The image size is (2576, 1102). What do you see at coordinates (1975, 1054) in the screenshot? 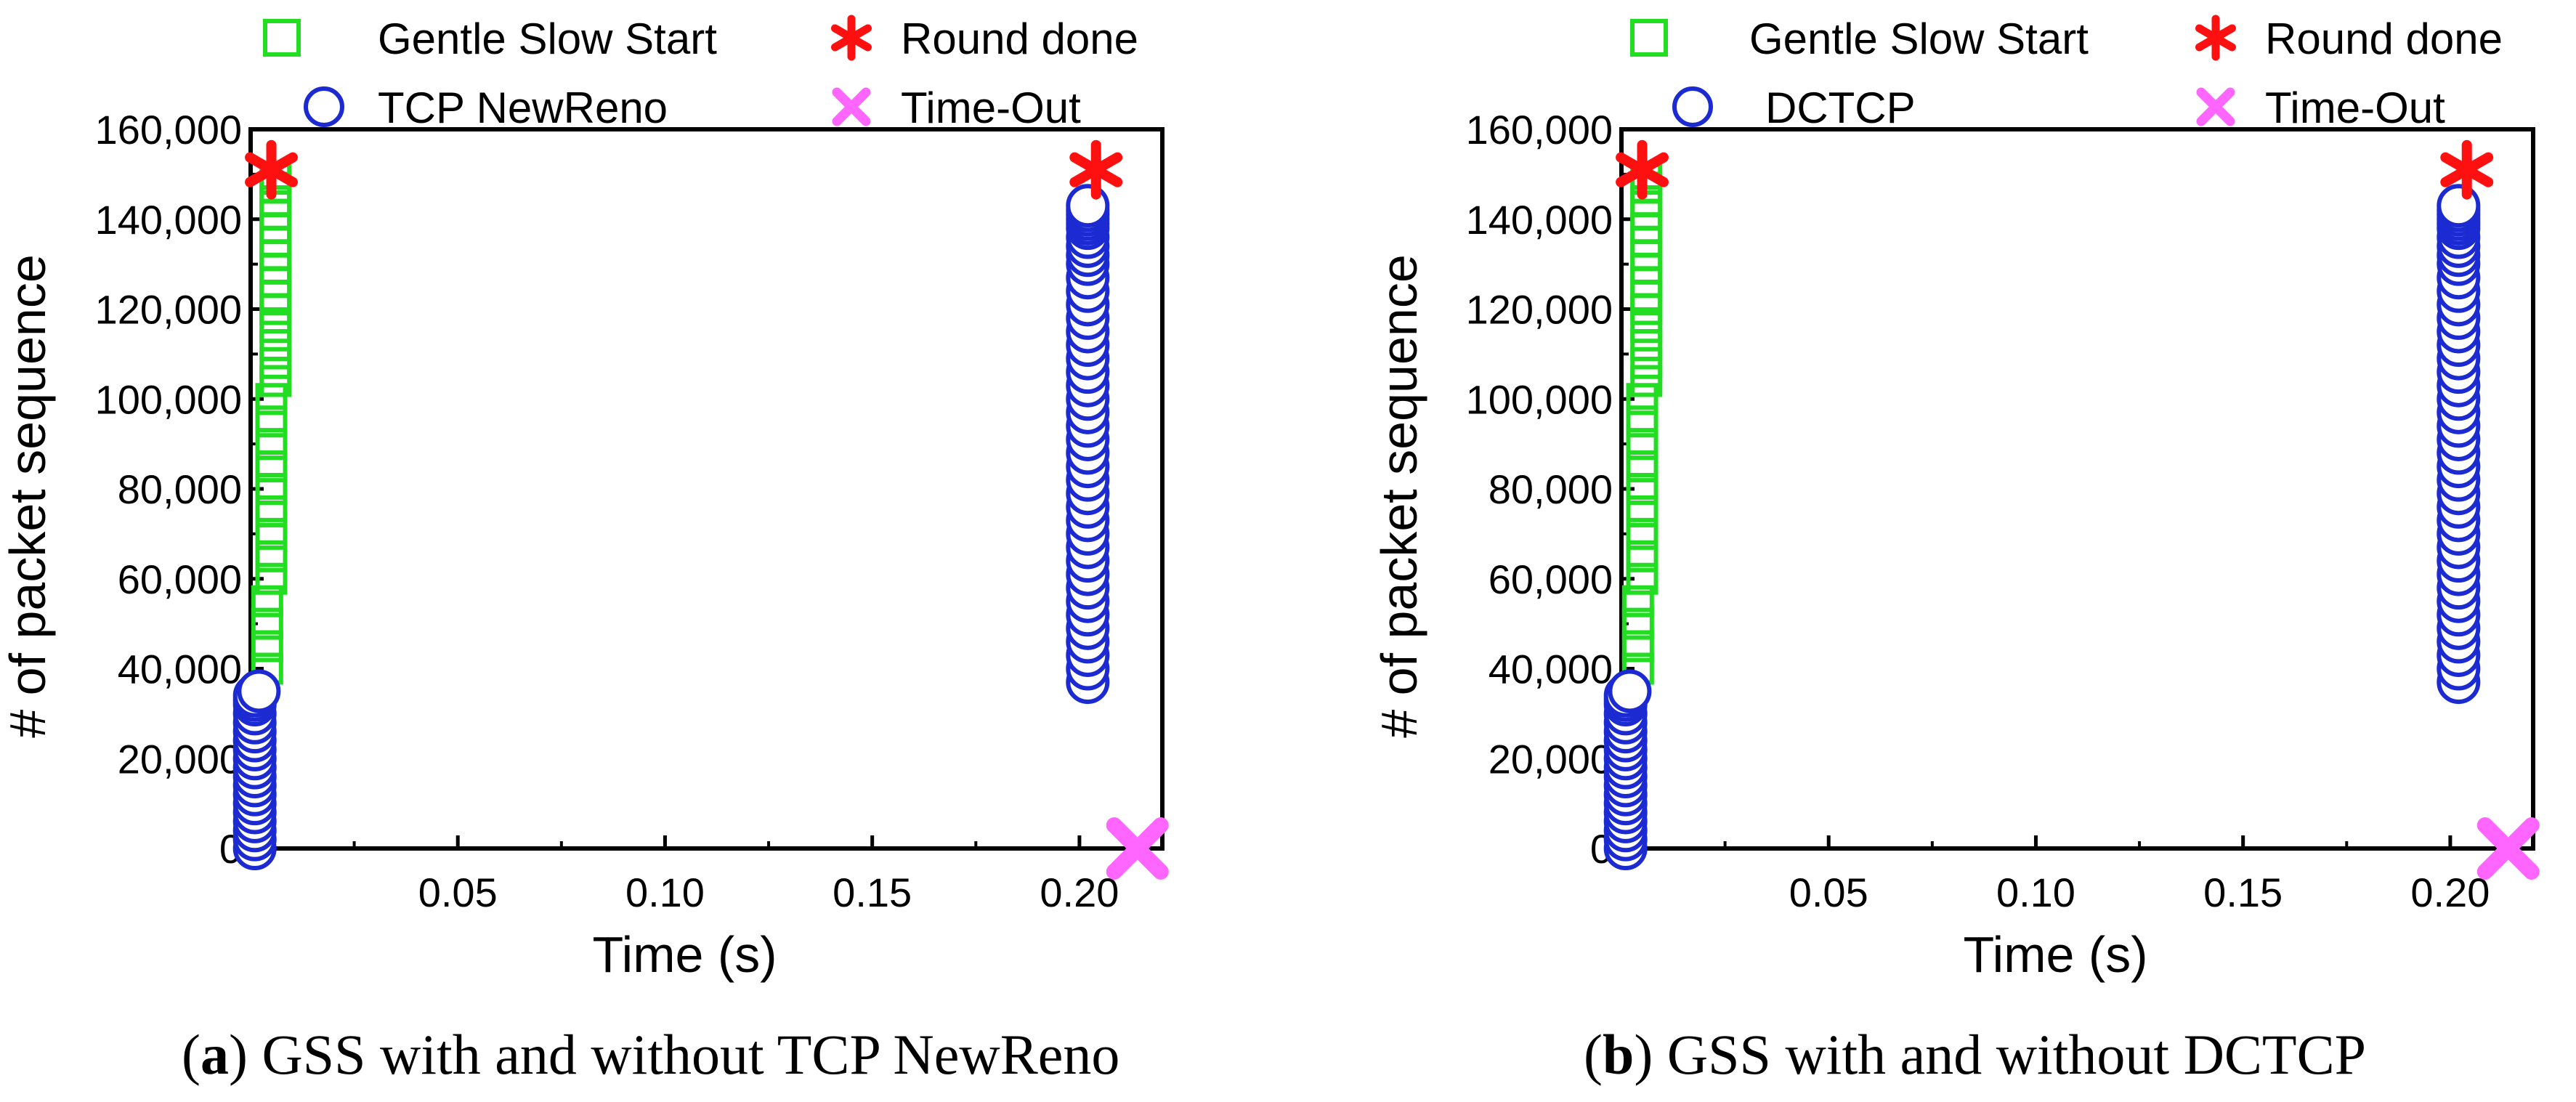
I see `figure-caption: (b) GSS with and without DCTCP` at bounding box center [1975, 1054].